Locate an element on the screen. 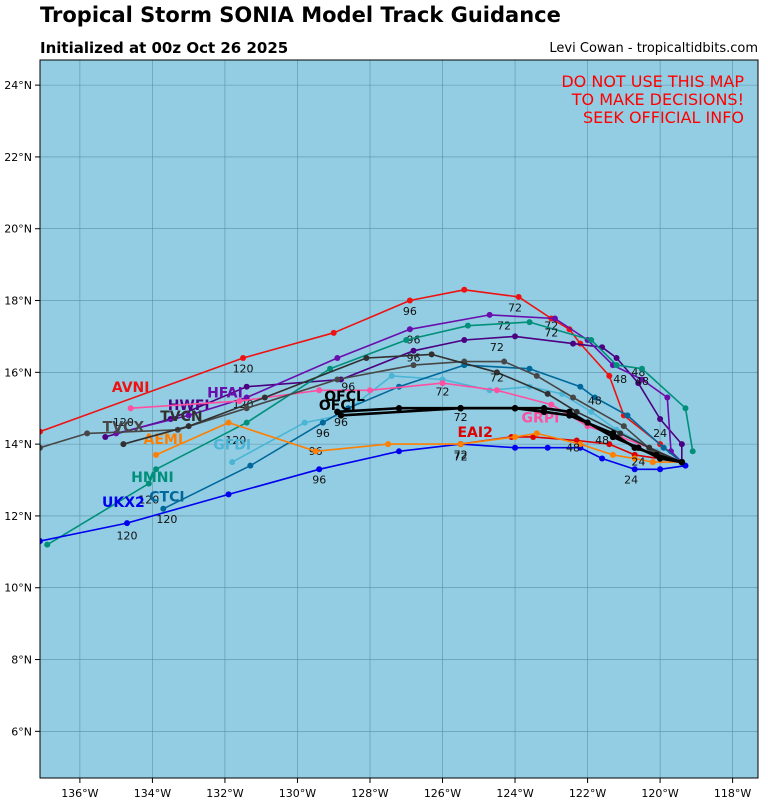 The image size is (768, 801). model-label-eai2: EAI2 is located at coordinates (474, 433).